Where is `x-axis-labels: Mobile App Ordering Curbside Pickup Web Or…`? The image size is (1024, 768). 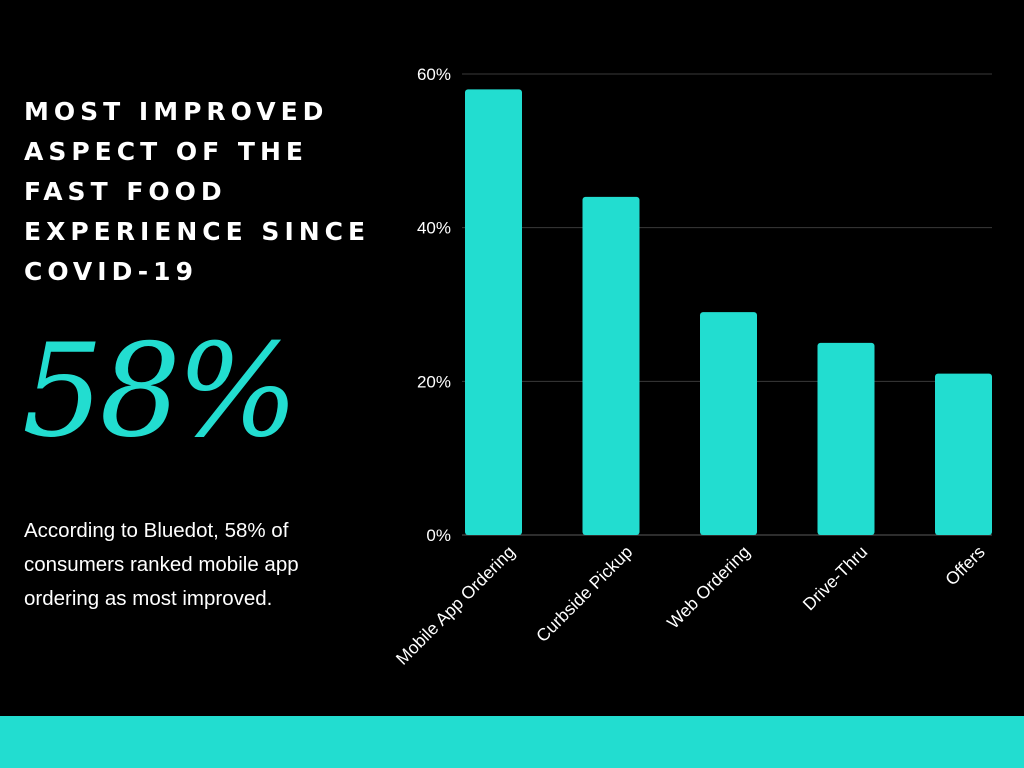
x-axis-labels: Mobile App Ordering Curbside Pickup Web Or… is located at coordinates (690, 605).